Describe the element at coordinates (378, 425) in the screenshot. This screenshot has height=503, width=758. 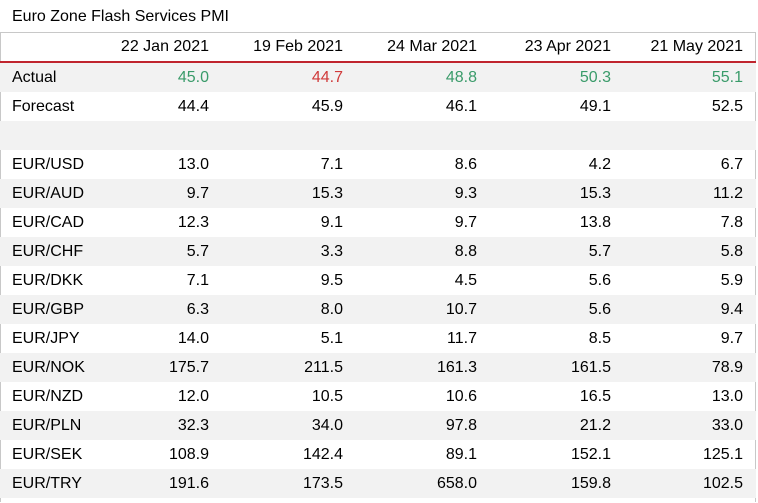
I see `pair-row: EUR/PLN 32.3 34.0 97.8 21.2 33.0` at that location.